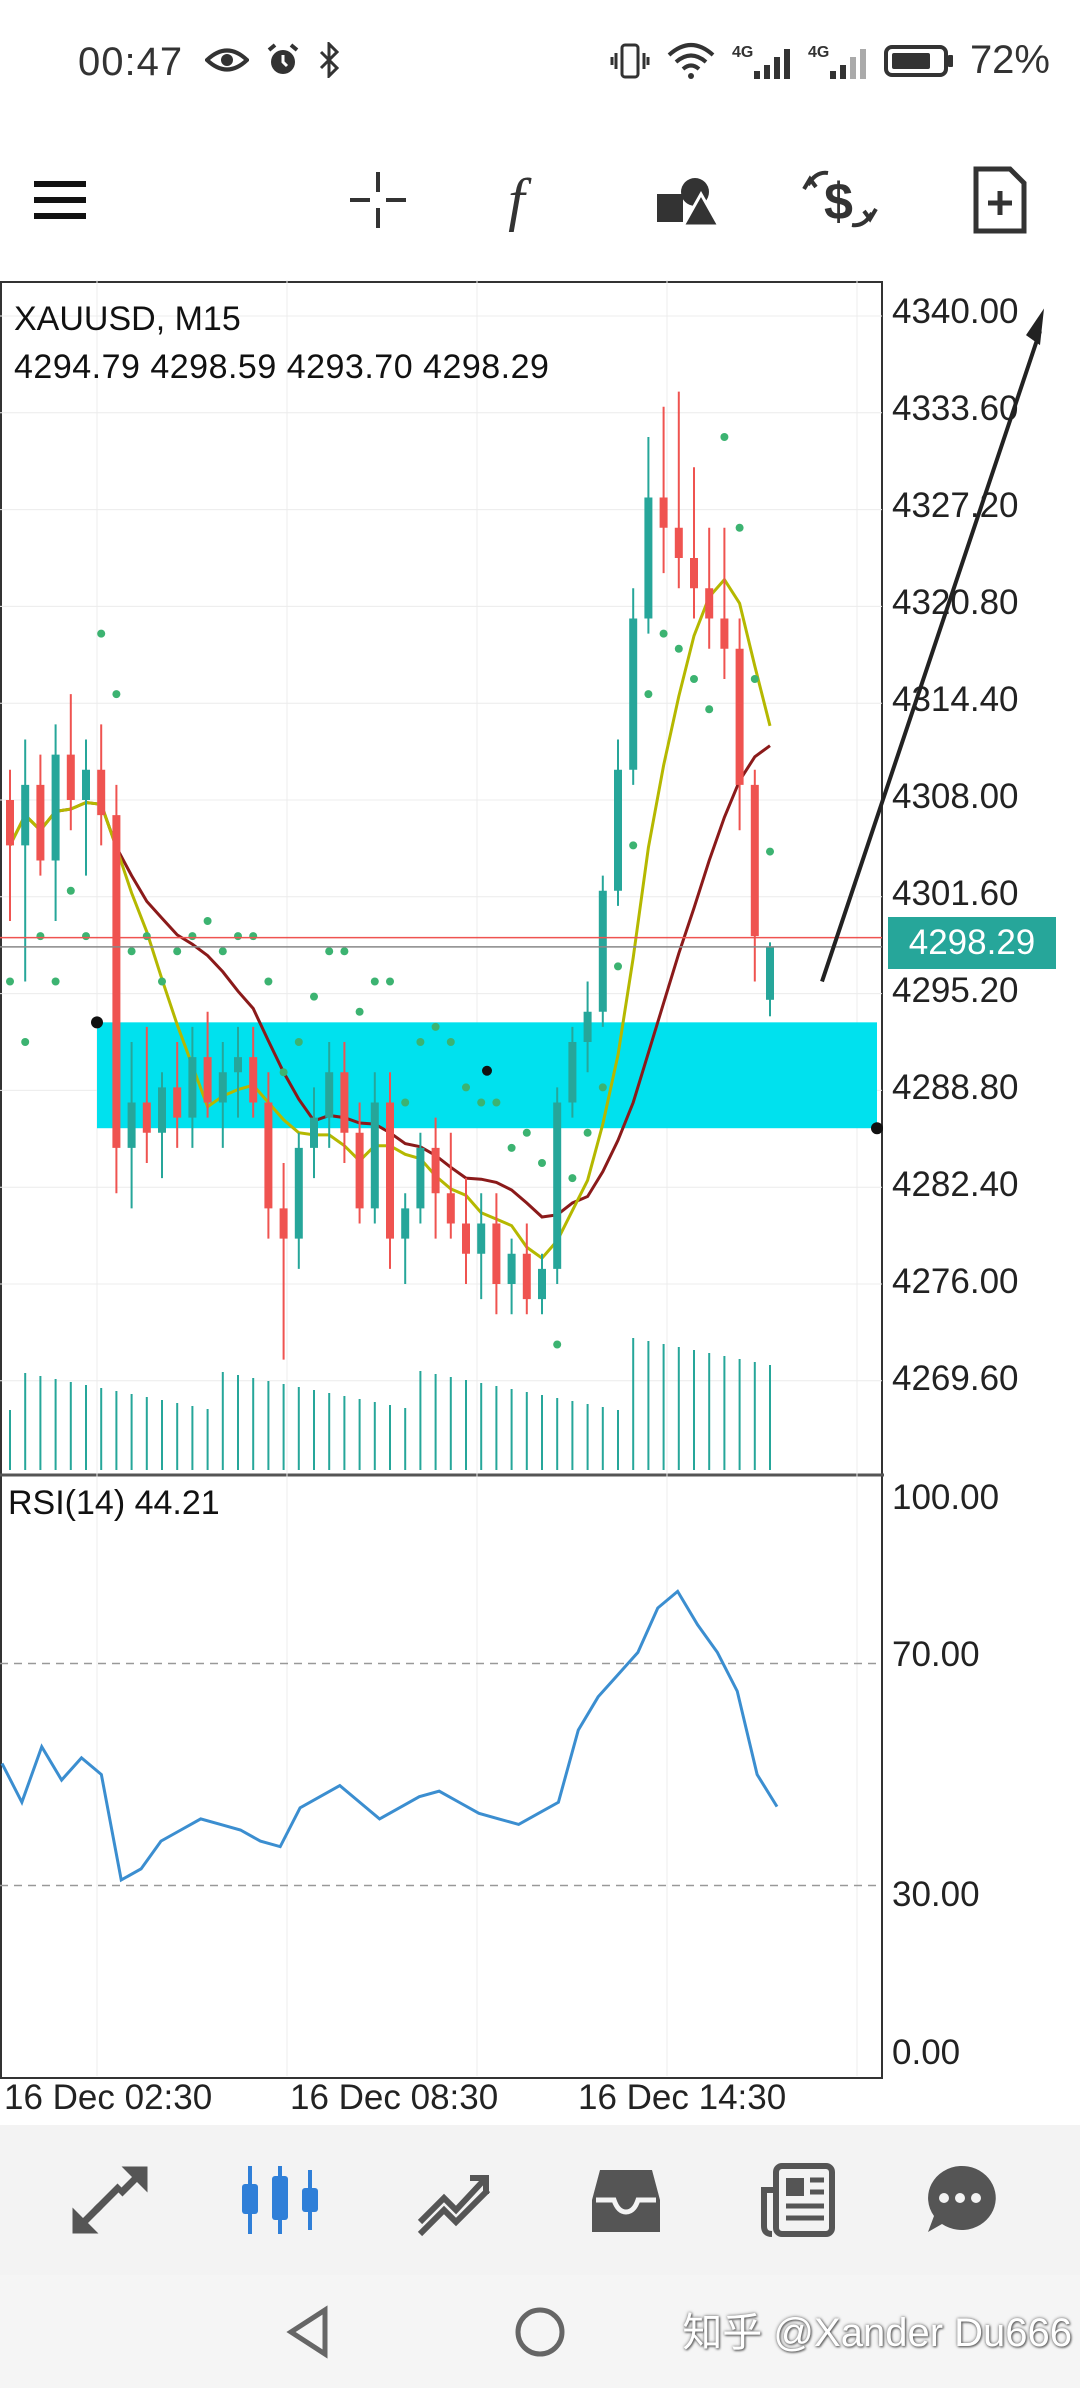  What do you see at coordinates (955, 1378) in the screenshot?
I see `price-tick: 4269.60` at bounding box center [955, 1378].